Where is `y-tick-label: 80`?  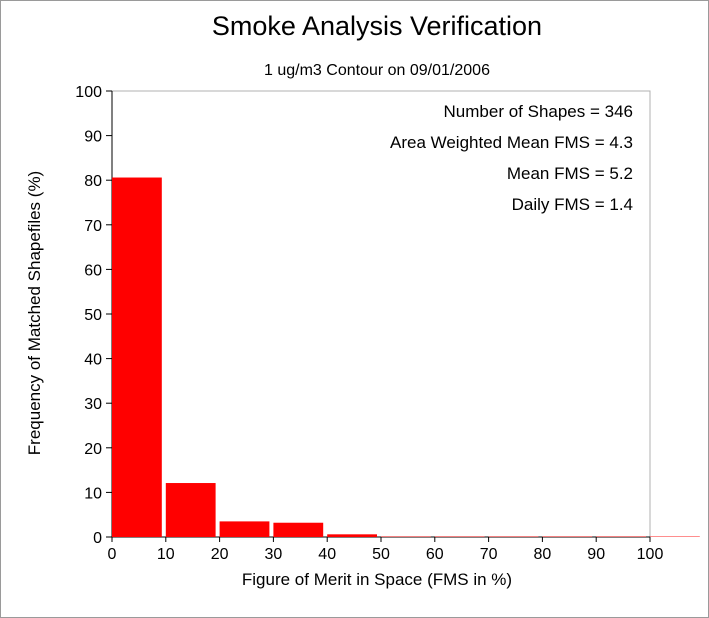 y-tick-label: 80 is located at coordinates (93, 181).